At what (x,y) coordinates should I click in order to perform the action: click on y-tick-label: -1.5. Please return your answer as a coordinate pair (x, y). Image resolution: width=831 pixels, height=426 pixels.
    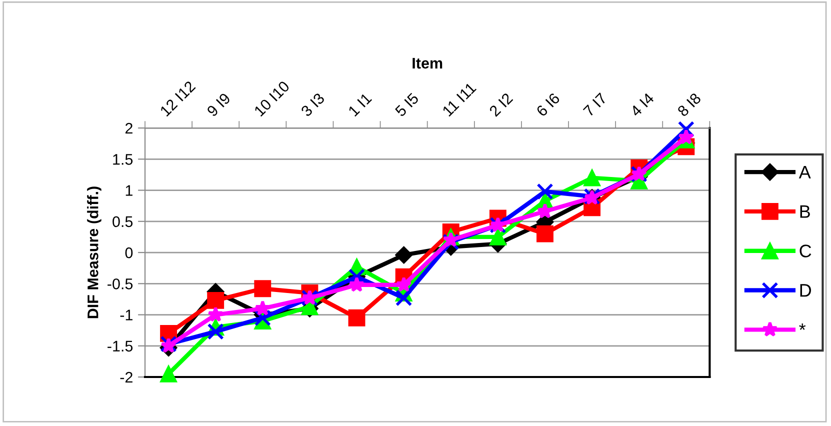
    Looking at the image, I should click on (120, 346).